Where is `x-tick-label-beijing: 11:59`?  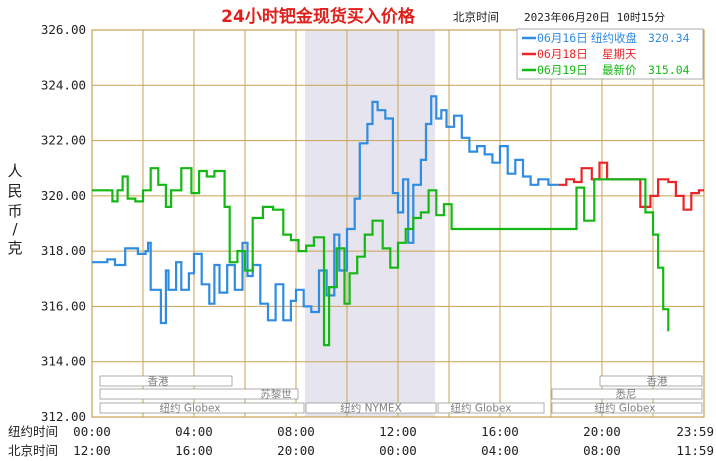
x-tick-label-beijing: 11:59 is located at coordinates (695, 450).